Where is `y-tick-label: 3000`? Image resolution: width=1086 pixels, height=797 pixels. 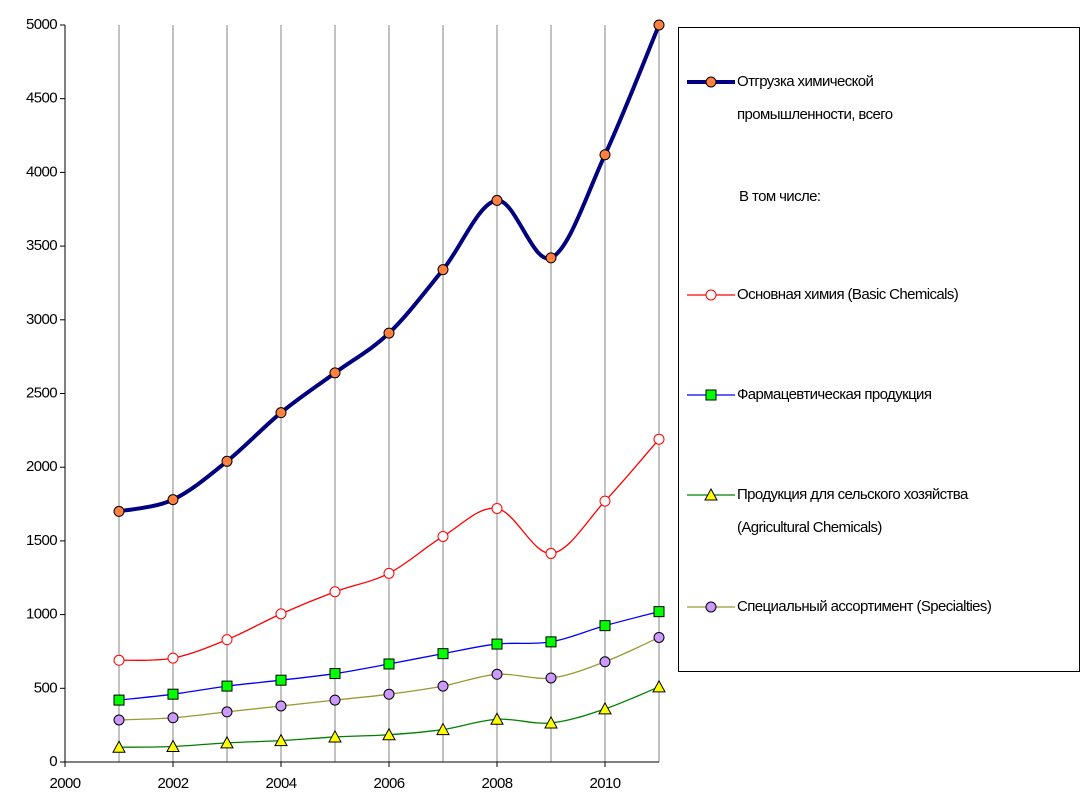 y-tick-label: 3000 is located at coordinates (41, 319).